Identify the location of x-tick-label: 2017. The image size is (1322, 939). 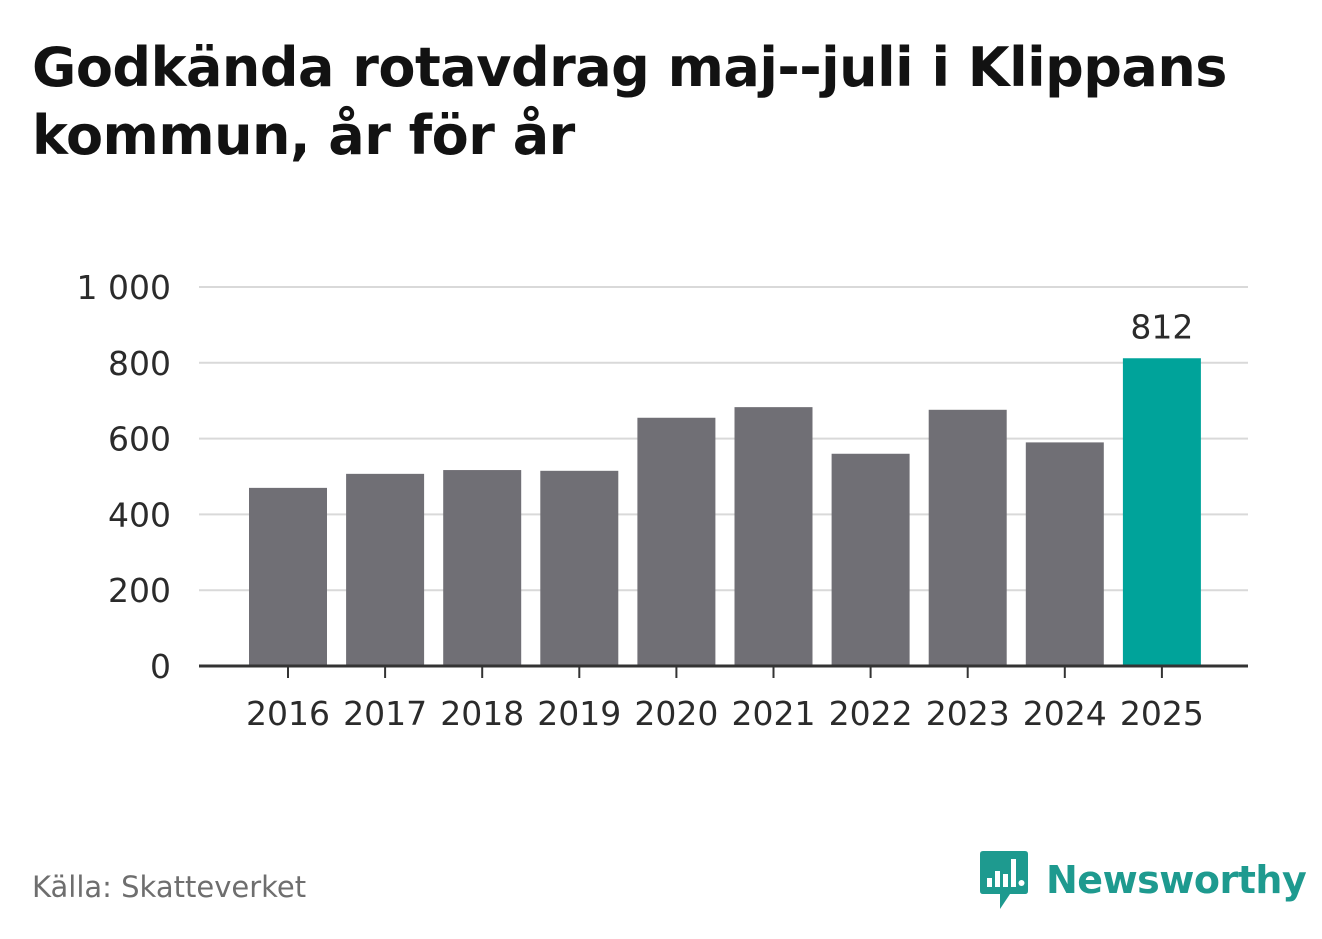
(385, 713).